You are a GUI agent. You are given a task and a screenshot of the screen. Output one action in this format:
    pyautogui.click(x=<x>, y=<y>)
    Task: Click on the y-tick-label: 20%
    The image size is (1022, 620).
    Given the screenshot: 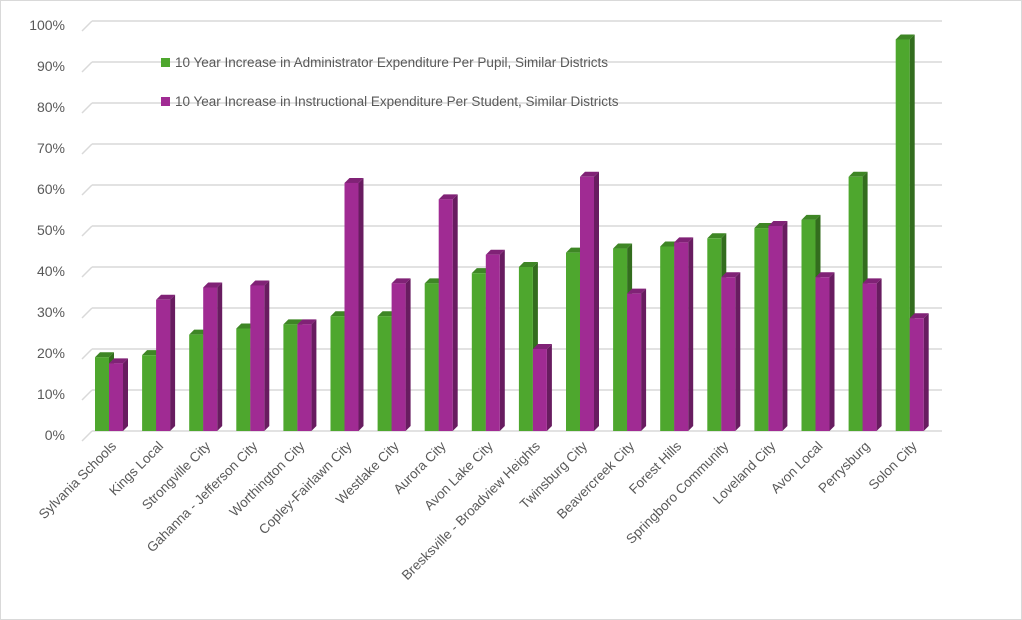 What is the action you would take?
    pyautogui.click(x=51, y=353)
    